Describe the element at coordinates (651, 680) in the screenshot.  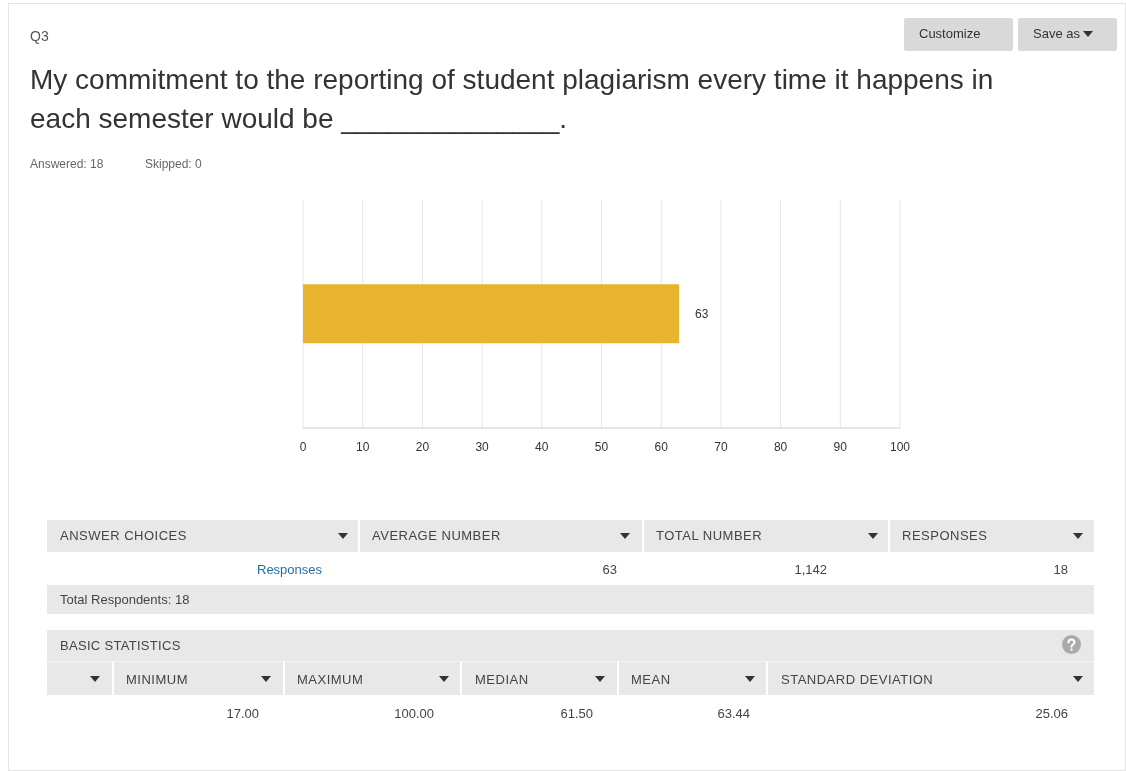
I see `text: MEAN` at that location.